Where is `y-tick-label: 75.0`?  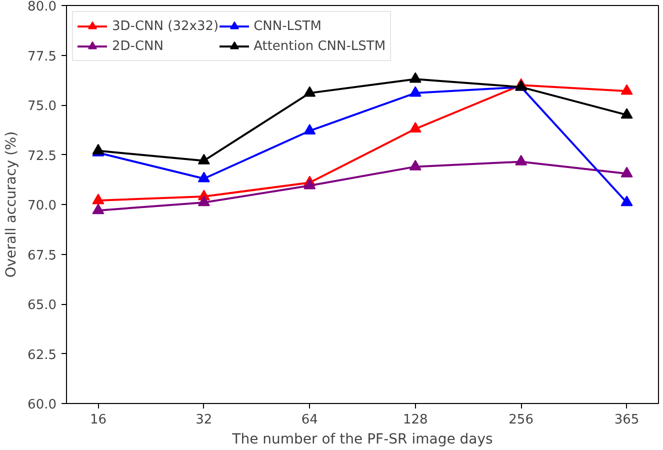
y-tick-label: 75.0 is located at coordinates (42, 106).